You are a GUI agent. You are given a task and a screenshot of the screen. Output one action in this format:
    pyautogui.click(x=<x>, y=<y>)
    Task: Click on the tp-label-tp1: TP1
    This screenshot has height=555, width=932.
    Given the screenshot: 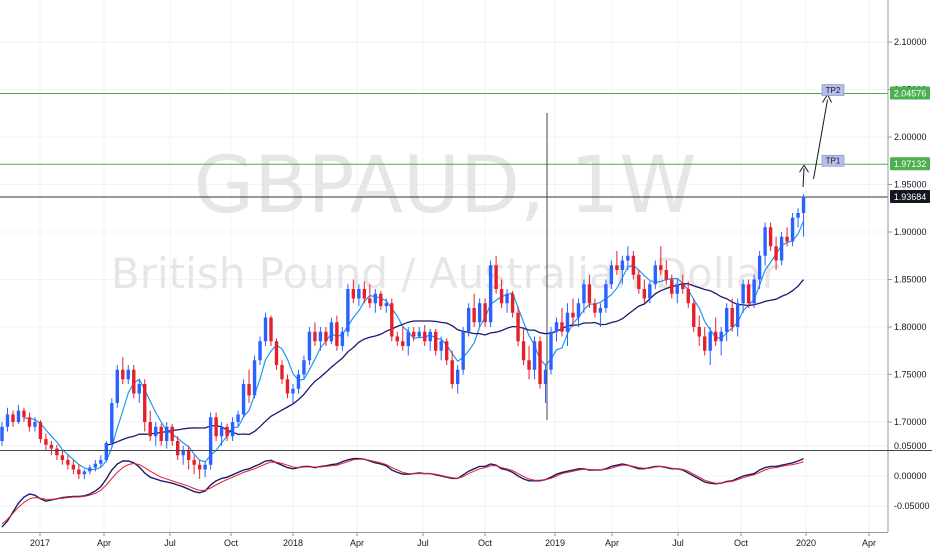 What is the action you would take?
    pyautogui.click(x=833, y=160)
    